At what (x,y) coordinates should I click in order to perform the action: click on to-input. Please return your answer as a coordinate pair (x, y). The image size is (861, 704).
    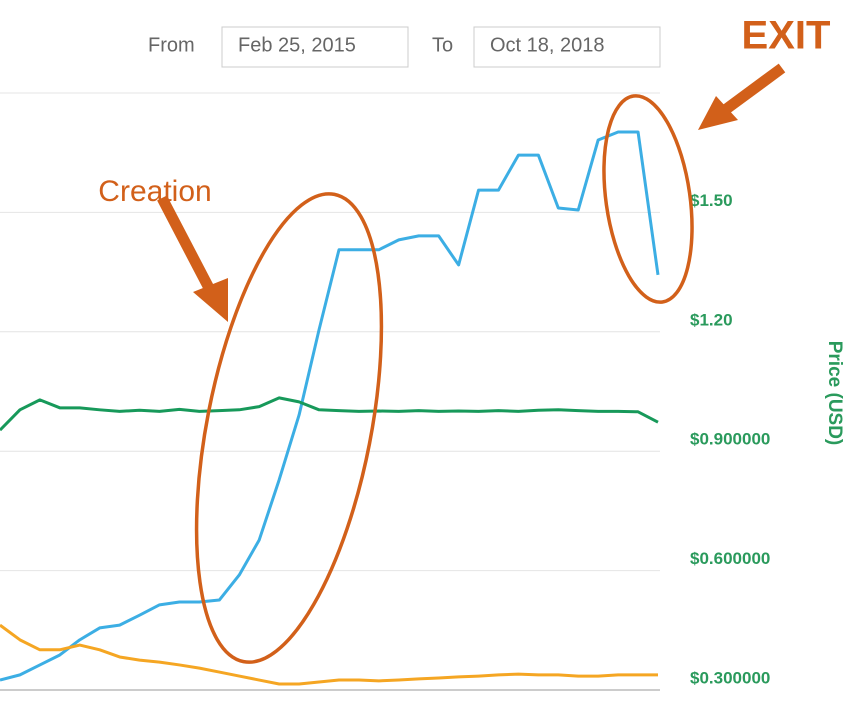
    Looking at the image, I should click on (567, 47).